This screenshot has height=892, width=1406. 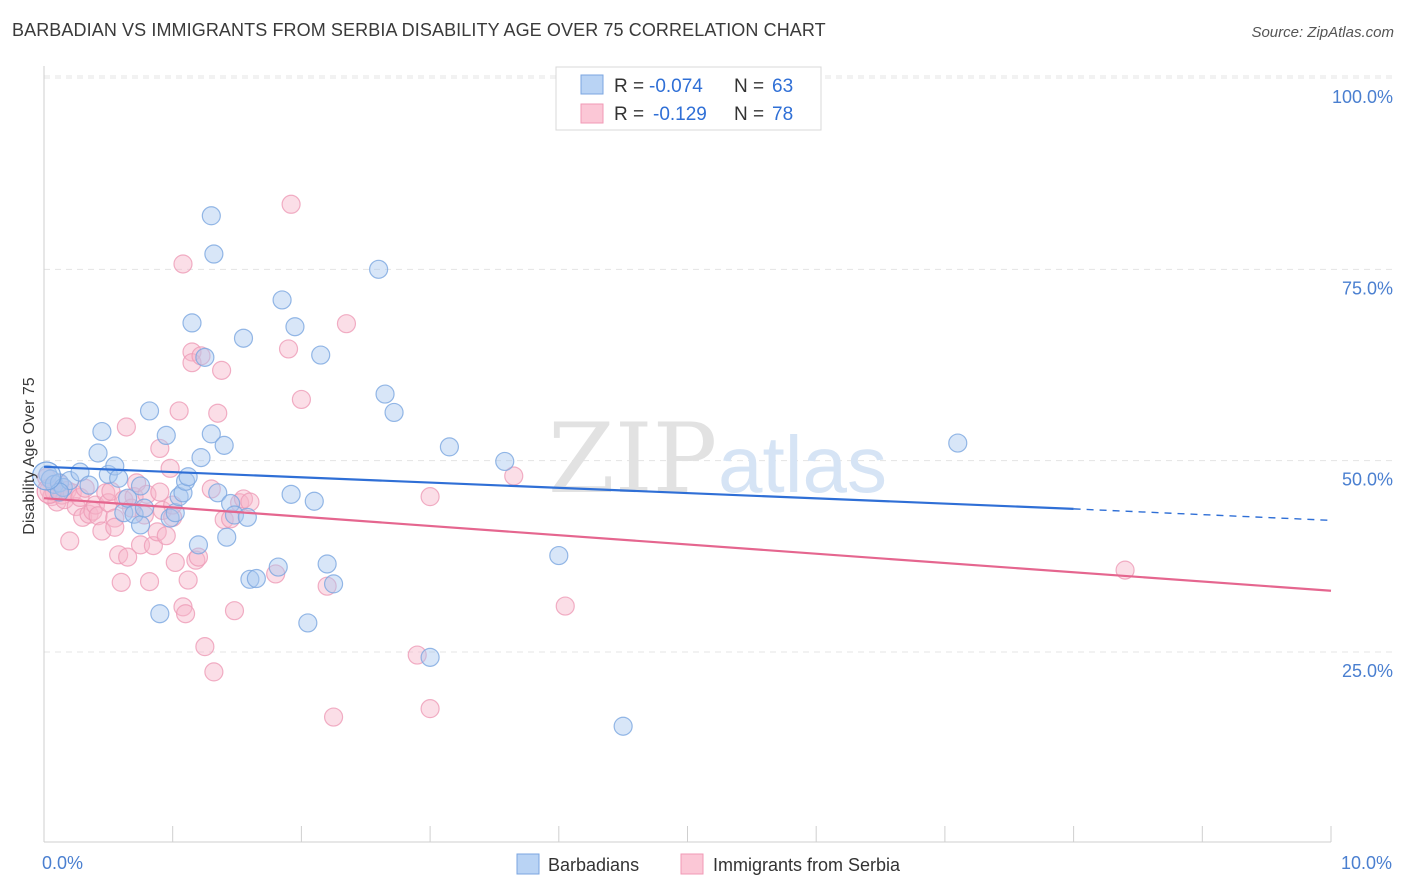 I want to click on legend-r-value-1: -0.074, so click(x=676, y=86).